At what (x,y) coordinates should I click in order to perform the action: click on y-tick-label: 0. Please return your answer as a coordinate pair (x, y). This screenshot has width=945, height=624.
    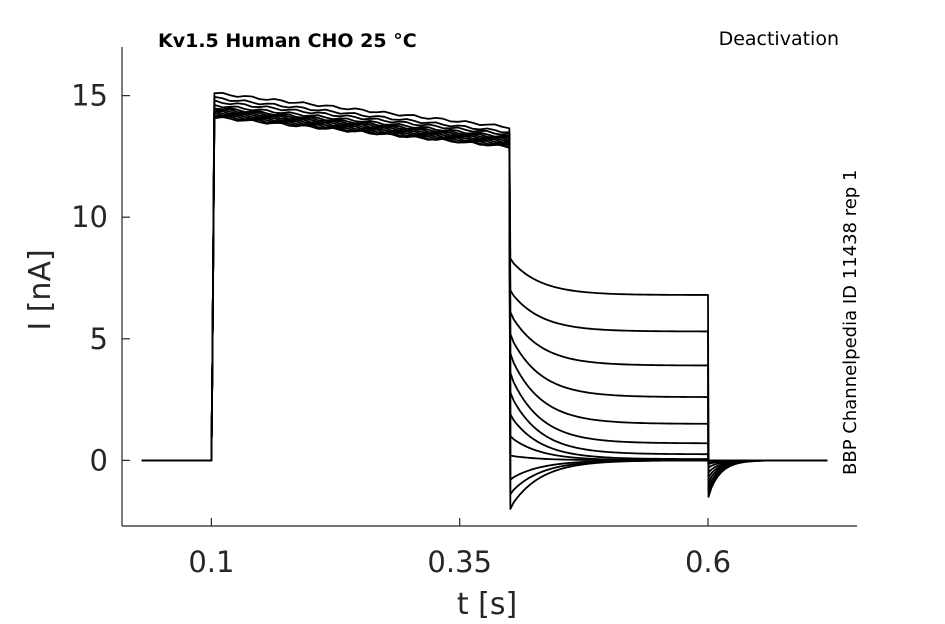
    Looking at the image, I should click on (99, 460).